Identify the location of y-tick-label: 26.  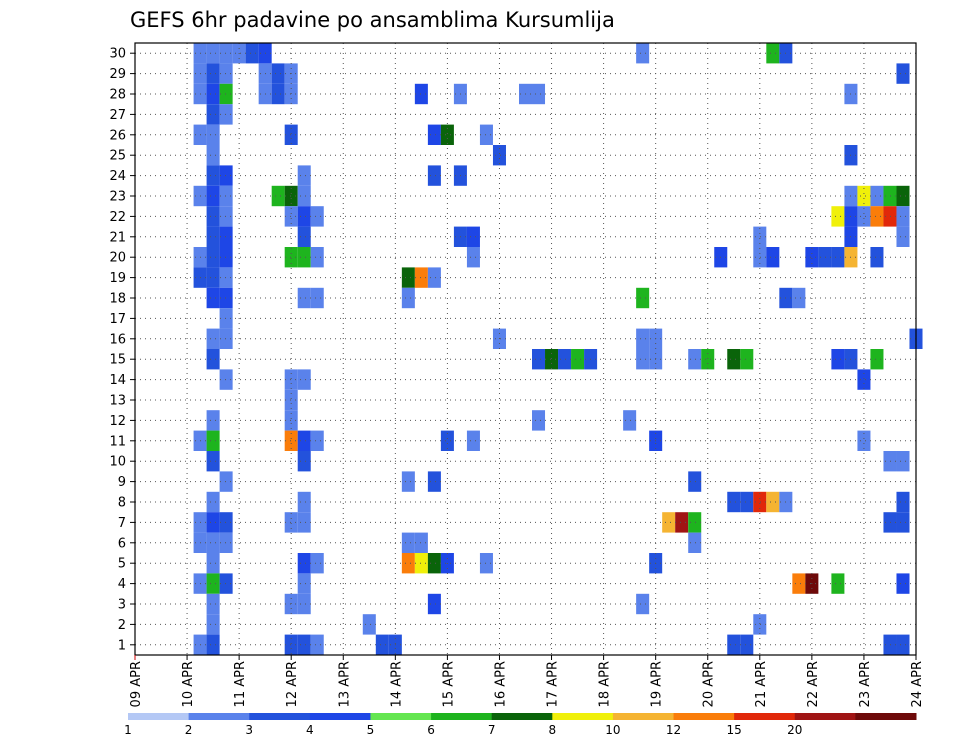
(117, 135).